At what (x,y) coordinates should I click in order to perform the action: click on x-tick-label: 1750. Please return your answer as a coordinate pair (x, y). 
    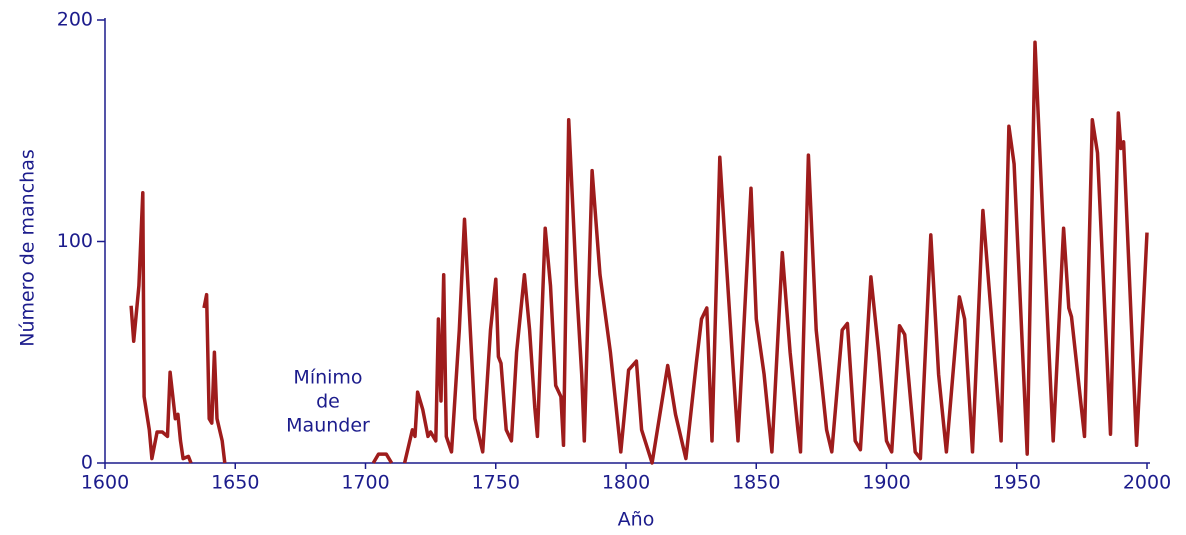
    Looking at the image, I should click on (496, 483).